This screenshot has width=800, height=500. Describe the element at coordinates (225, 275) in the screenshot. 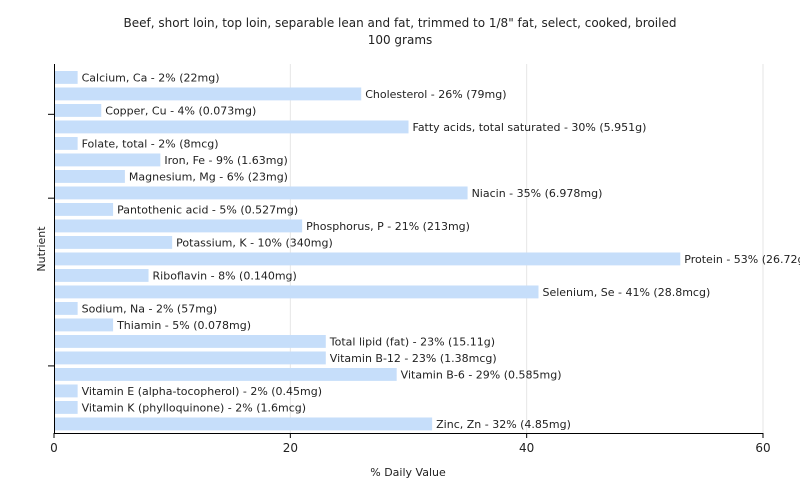

I see `bar-label-12: Riboflavin - 8% (0.140mg)` at that location.